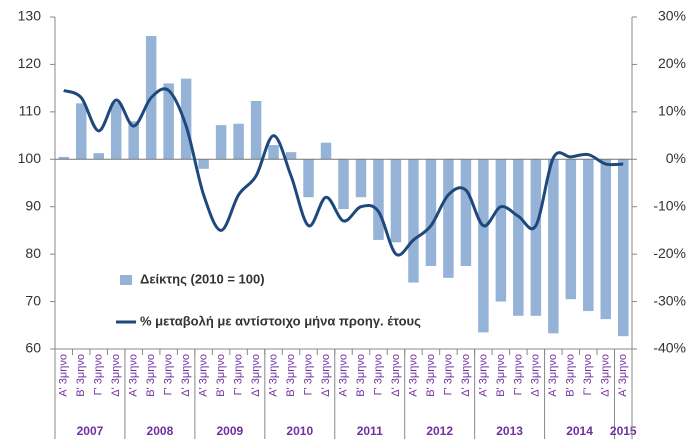 The image size is (694, 439). Describe the element at coordinates (669, 300) in the screenshot. I see `y2-tick-label: -30%` at that location.